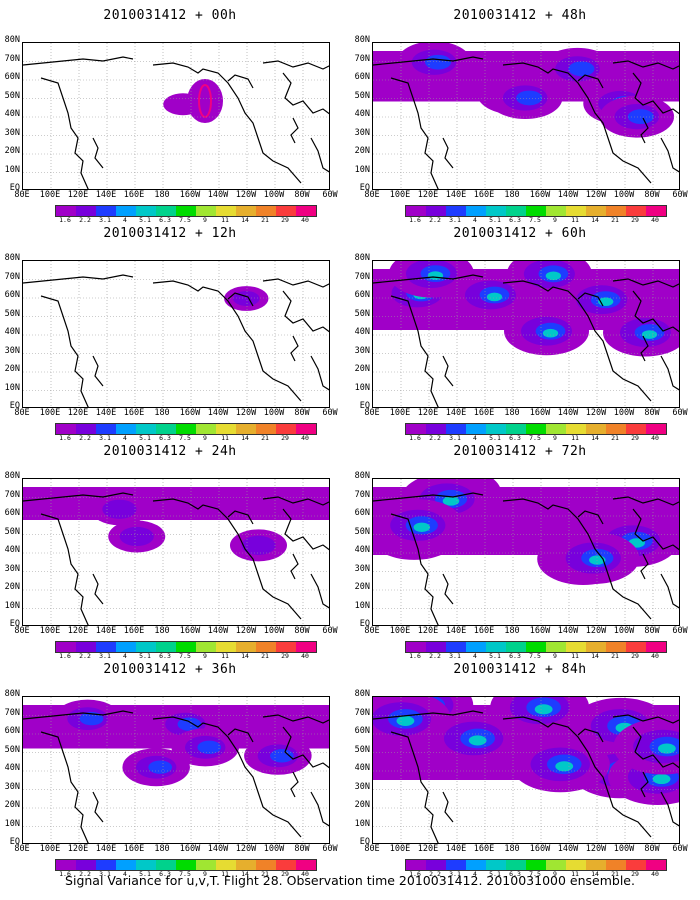 Image resolution: width=700 pixels, height=900 pixels. What do you see at coordinates (526, 552) in the screenshot?
I see `map-svg` at bounding box center [526, 552].